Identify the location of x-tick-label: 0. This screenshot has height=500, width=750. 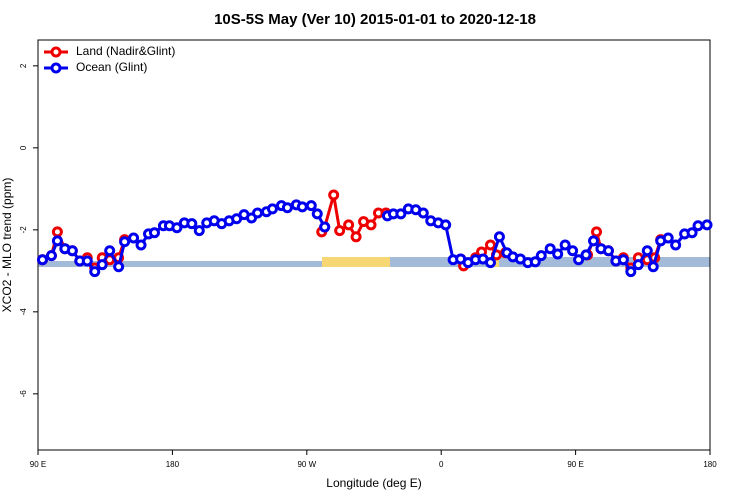
(441, 464).